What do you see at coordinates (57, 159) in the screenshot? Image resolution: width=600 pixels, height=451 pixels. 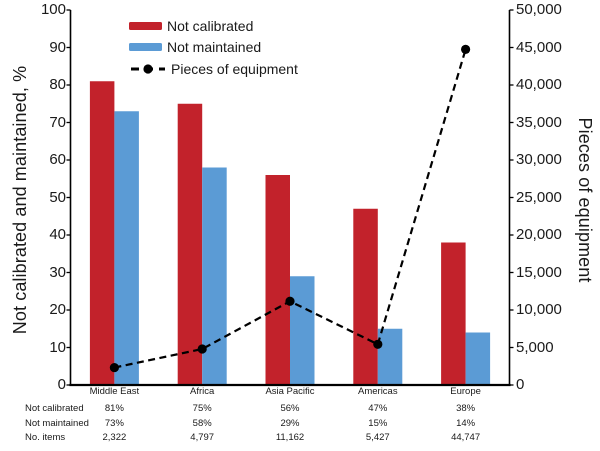 I see `left-tick-label-60: 60` at bounding box center [57, 159].